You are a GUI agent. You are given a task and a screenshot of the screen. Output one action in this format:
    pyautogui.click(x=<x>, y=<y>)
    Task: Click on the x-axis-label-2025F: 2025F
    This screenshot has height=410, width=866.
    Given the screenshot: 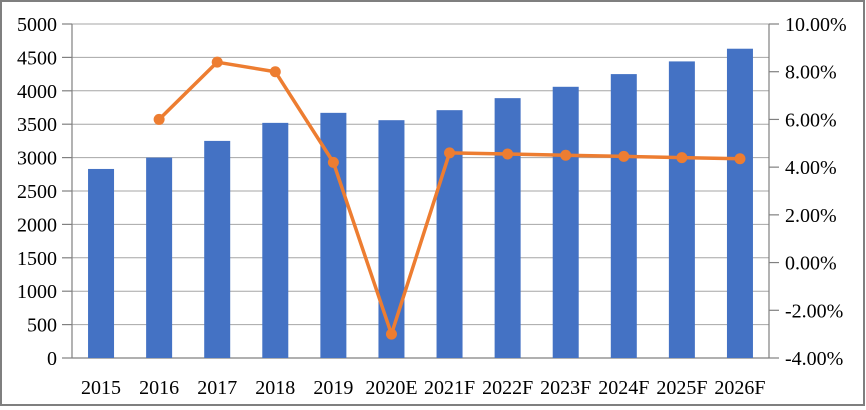 What is the action you would take?
    pyautogui.click(x=681, y=388)
    